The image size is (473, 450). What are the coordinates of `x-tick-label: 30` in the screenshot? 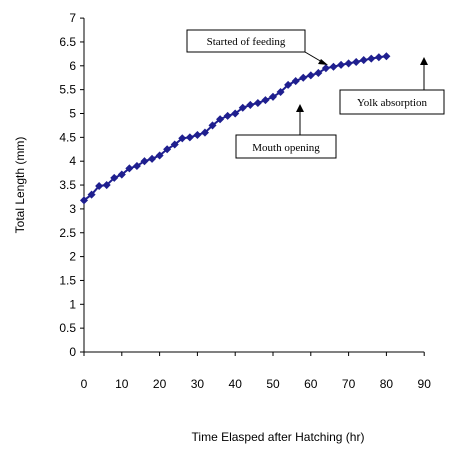 It's located at (198, 384).